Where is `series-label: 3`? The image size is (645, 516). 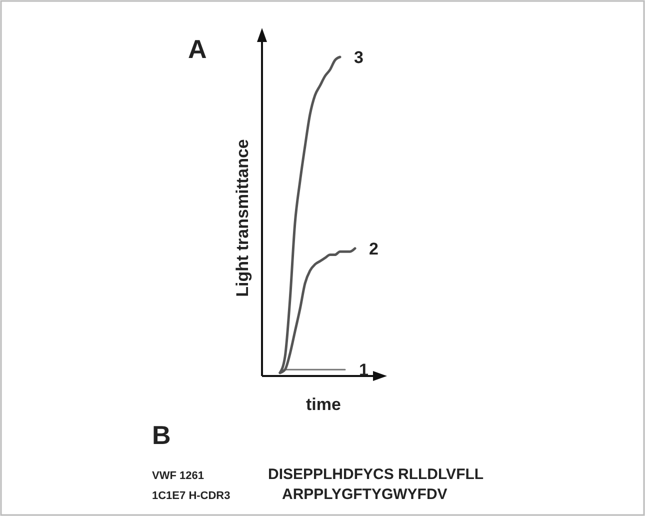
series-label: 3 is located at coordinates (359, 57).